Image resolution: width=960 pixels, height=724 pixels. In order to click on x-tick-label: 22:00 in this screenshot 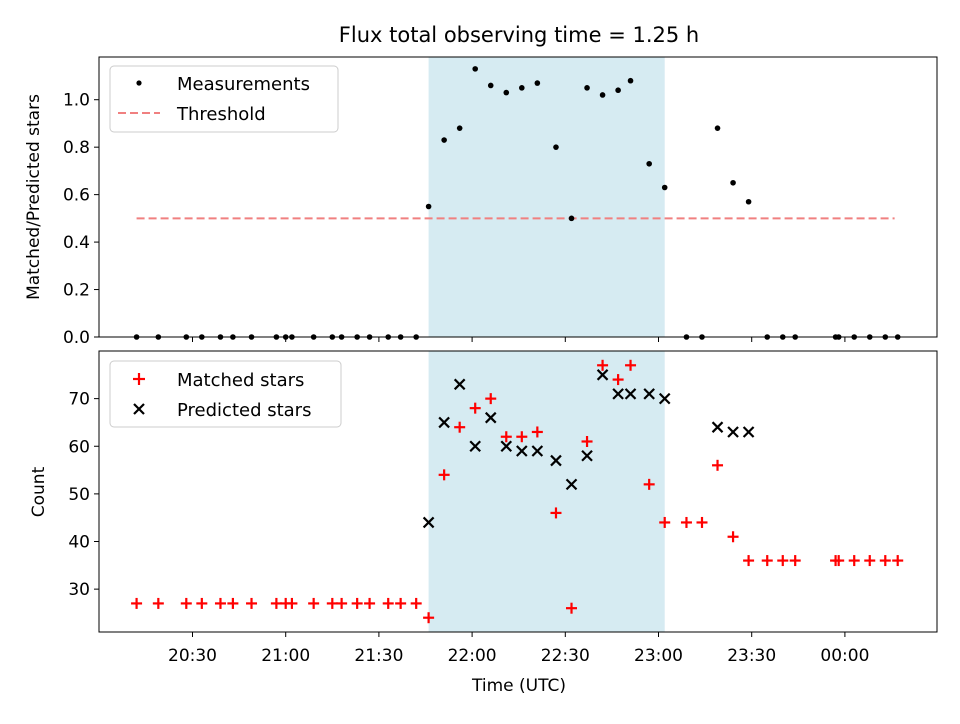, I will do `click(472, 656)`.